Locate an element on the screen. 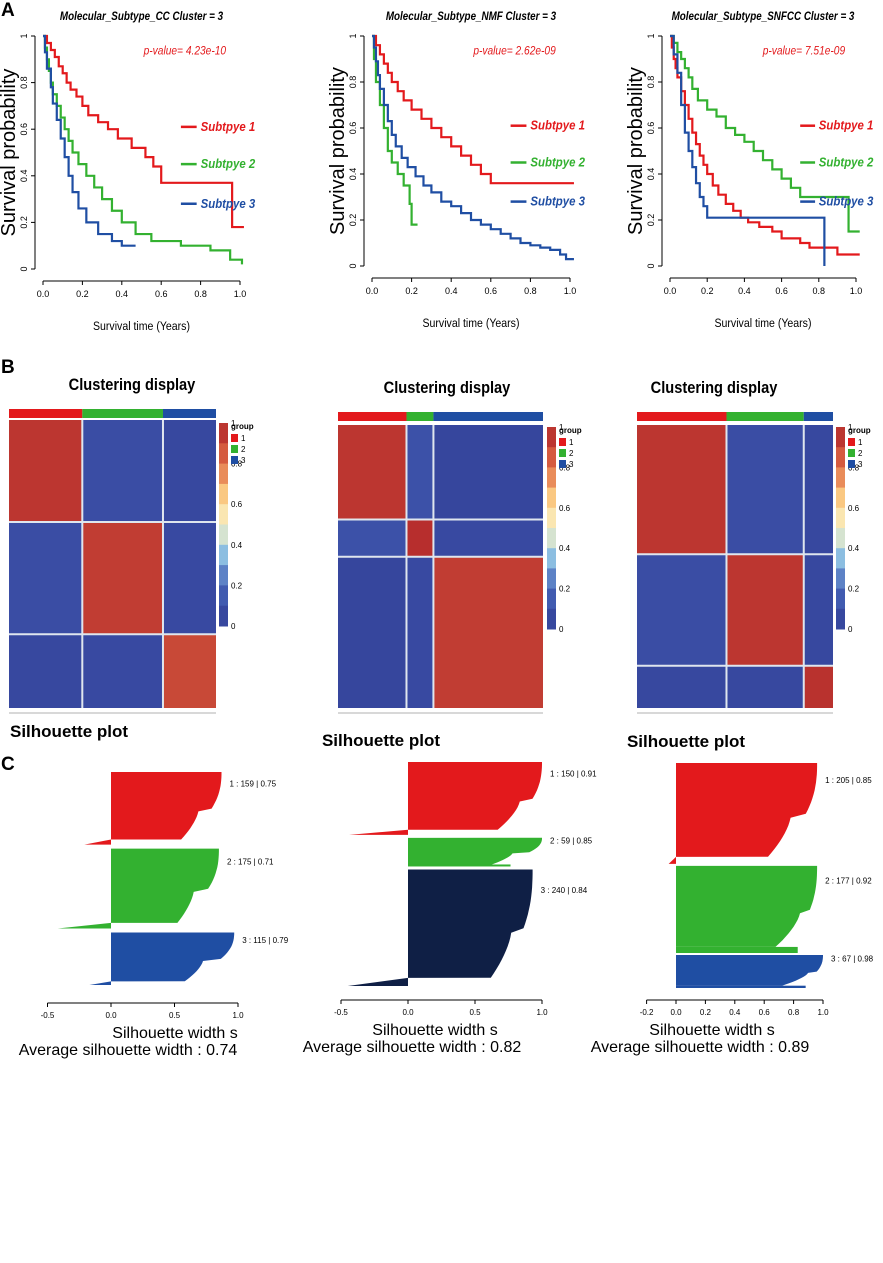 This screenshot has width=883, height=1263. x-tick-label: -0.2 is located at coordinates (647, 1012).